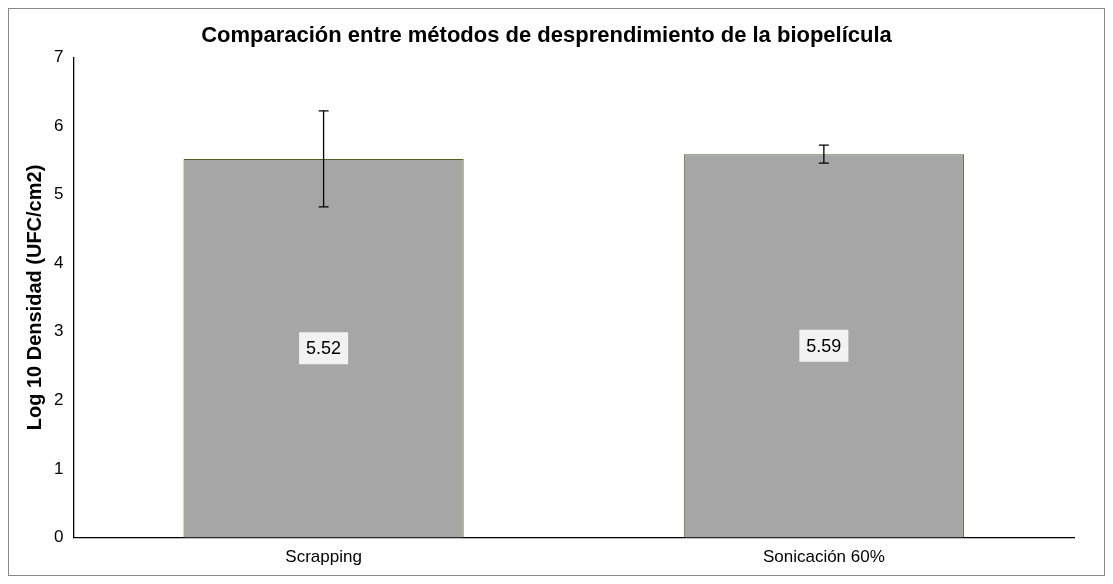 This screenshot has width=1113, height=584. What do you see at coordinates (58, 194) in the screenshot?
I see `y-tick-label: 5` at bounding box center [58, 194].